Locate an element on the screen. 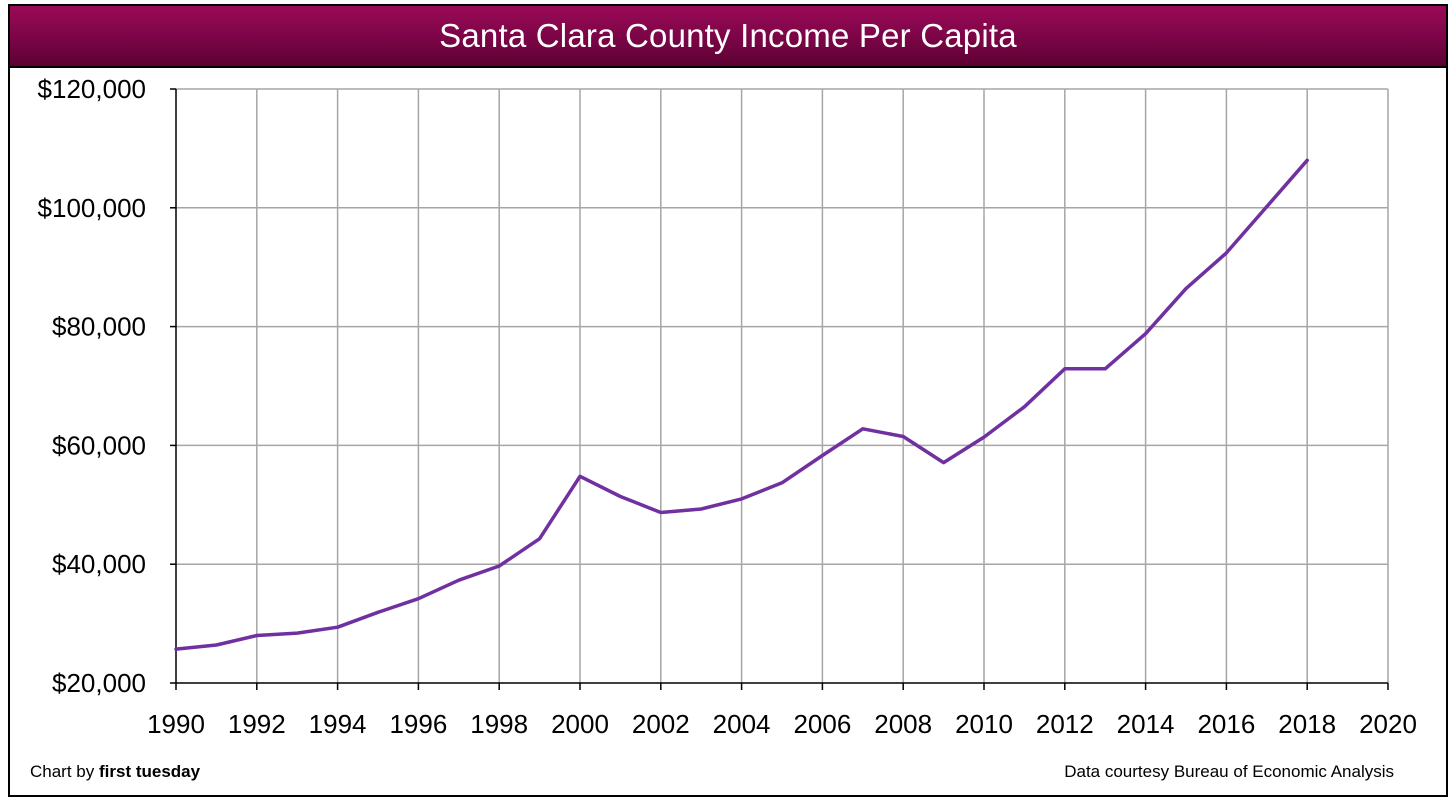  y-tick-label: $80,000 is located at coordinates (99, 327).